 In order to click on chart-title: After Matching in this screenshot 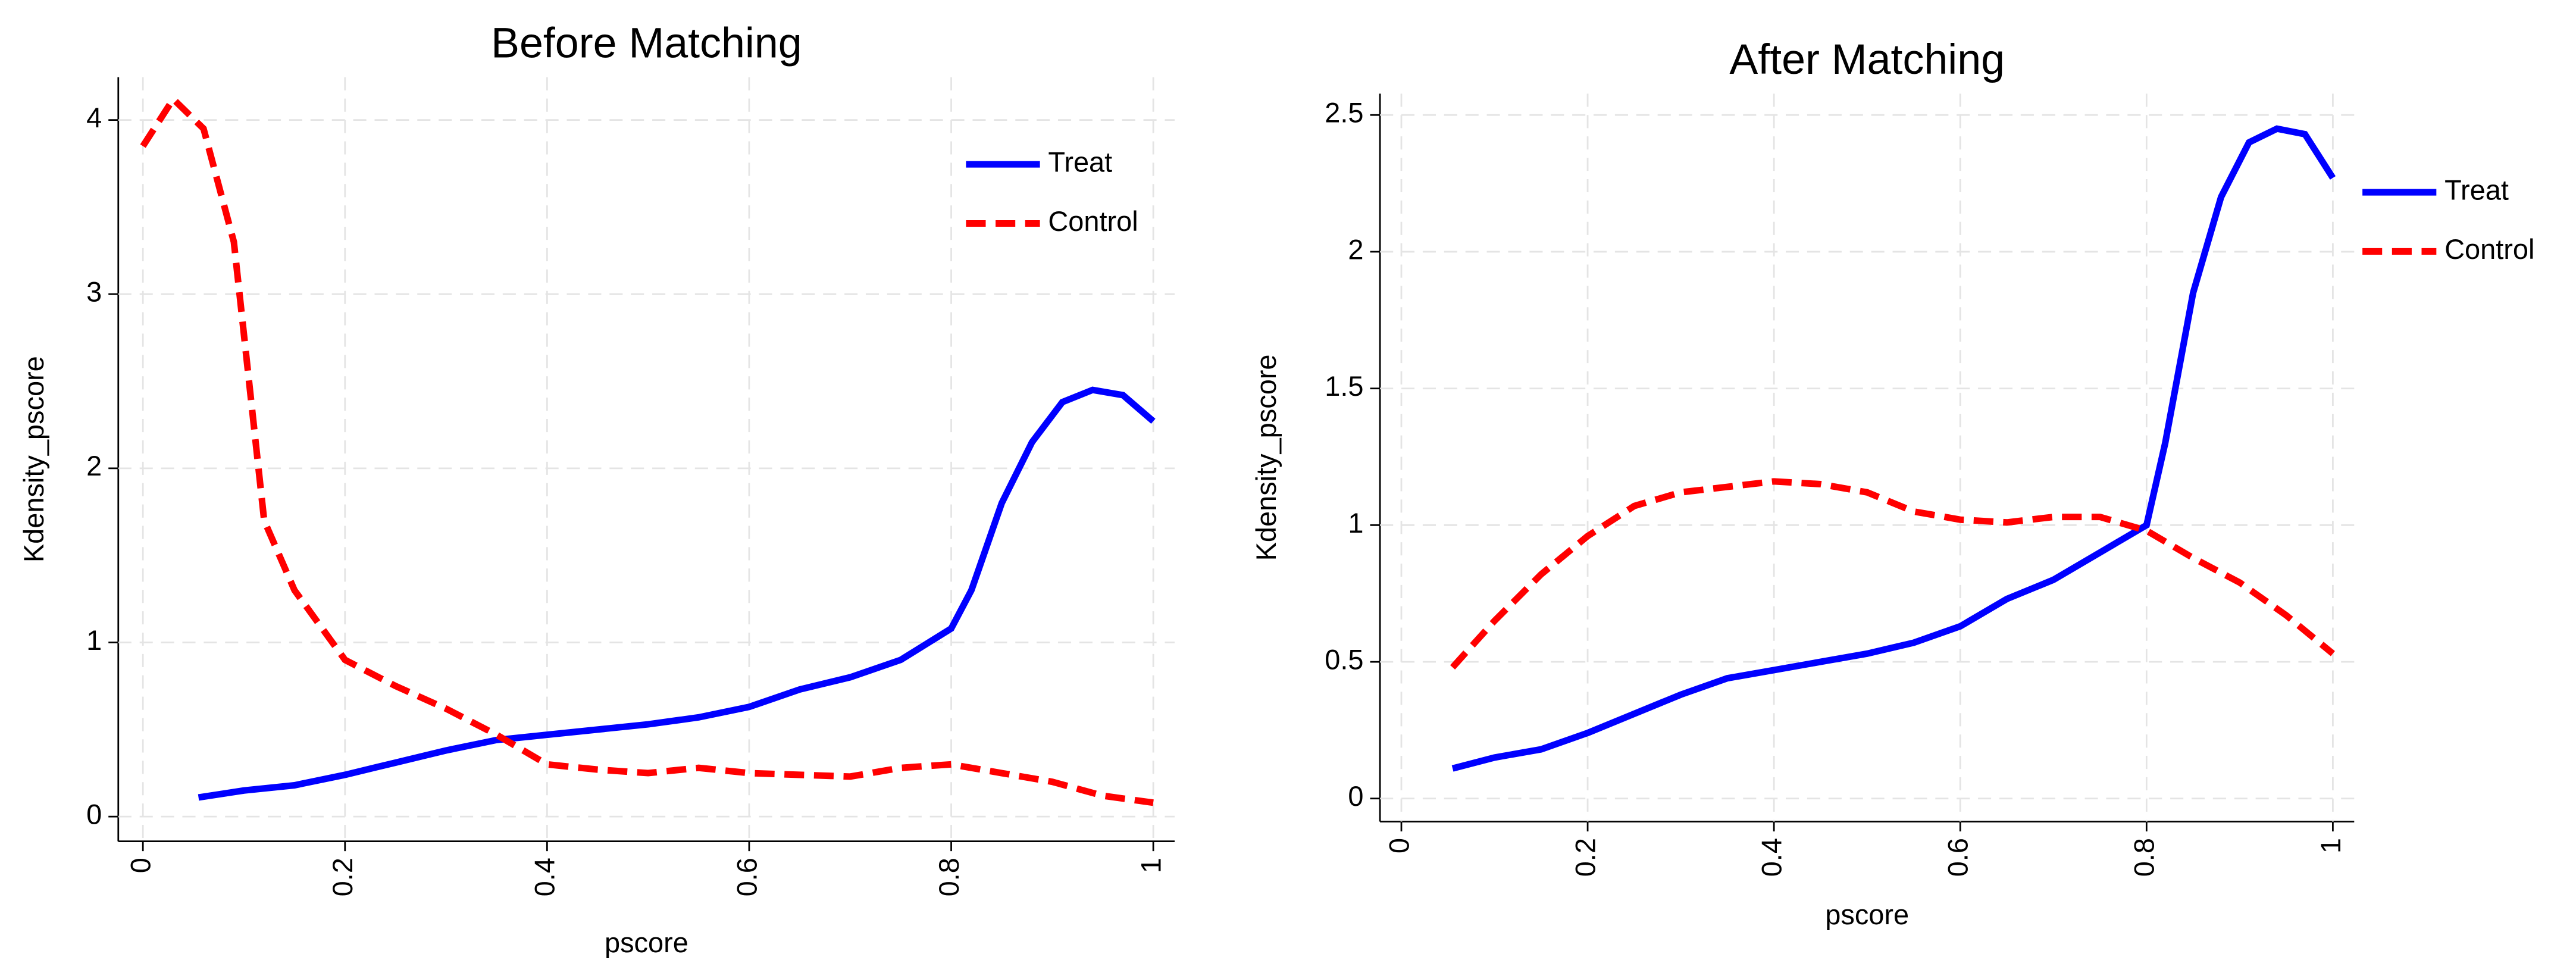, I will do `click(1867, 59)`.